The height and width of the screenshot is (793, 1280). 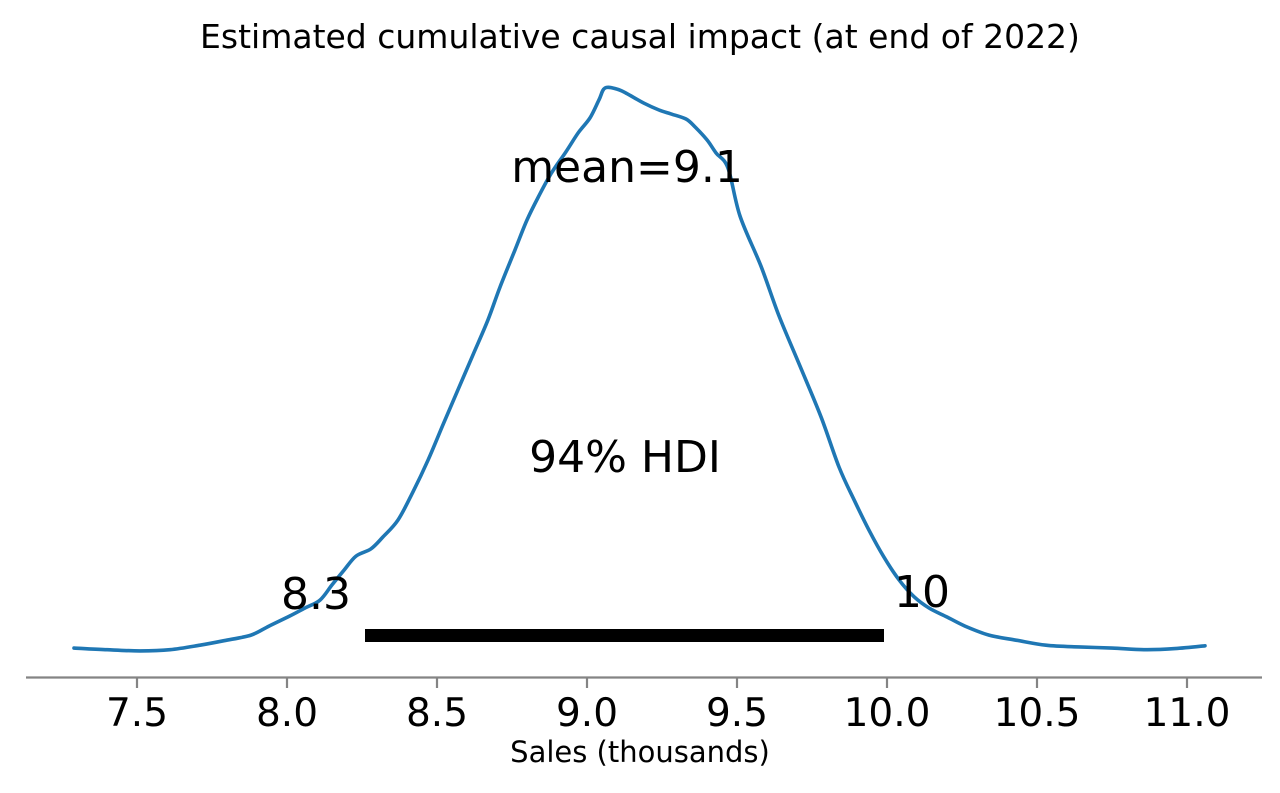 What do you see at coordinates (627, 167) in the screenshot?
I see `mean-annotation: mean=9.1` at bounding box center [627, 167].